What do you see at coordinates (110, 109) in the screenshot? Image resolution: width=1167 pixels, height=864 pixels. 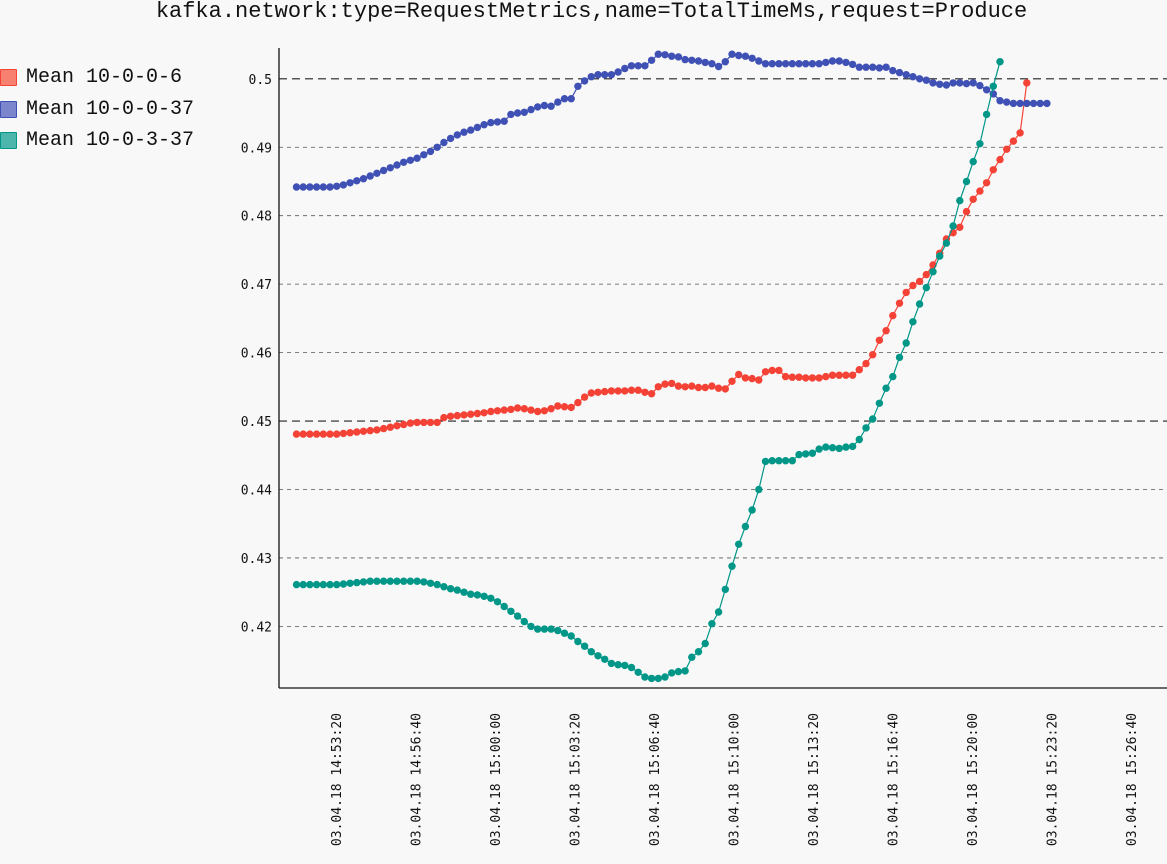 I see `legend-label: Mean 10-0-0-37` at bounding box center [110, 109].